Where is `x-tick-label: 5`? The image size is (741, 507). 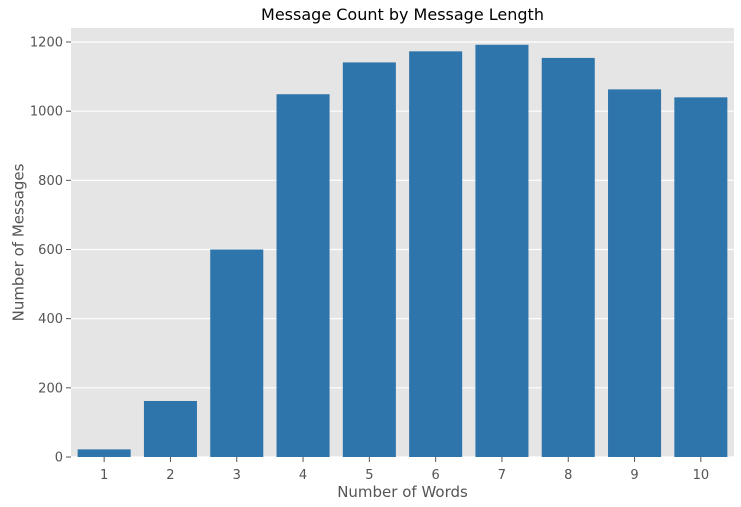
x-tick-label: 5 is located at coordinates (369, 475).